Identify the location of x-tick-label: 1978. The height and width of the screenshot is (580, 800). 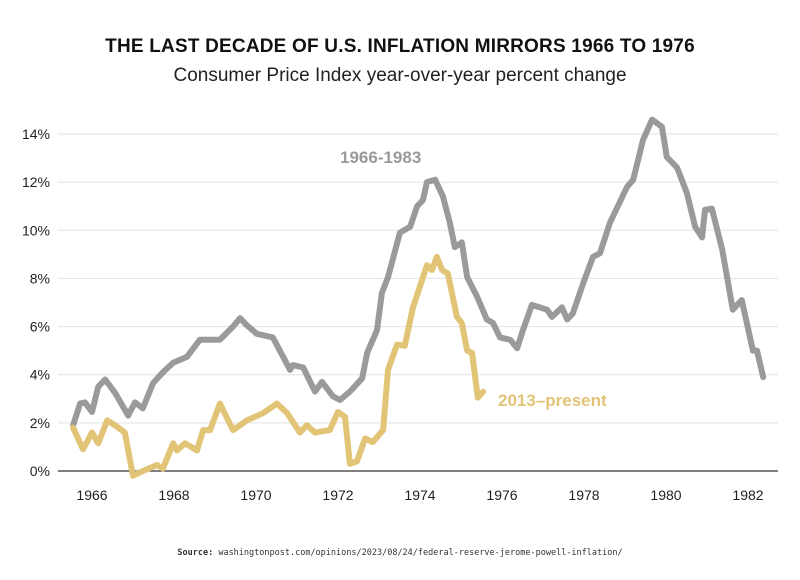
(583, 495).